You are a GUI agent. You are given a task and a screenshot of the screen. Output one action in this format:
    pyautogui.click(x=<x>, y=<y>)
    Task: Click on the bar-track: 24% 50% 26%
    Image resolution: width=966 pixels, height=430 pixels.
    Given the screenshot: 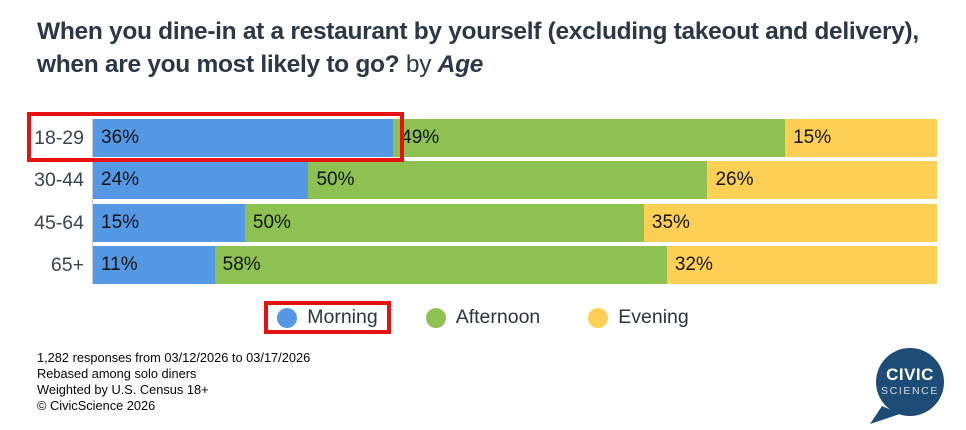 What is the action you would take?
    pyautogui.click(x=515, y=180)
    